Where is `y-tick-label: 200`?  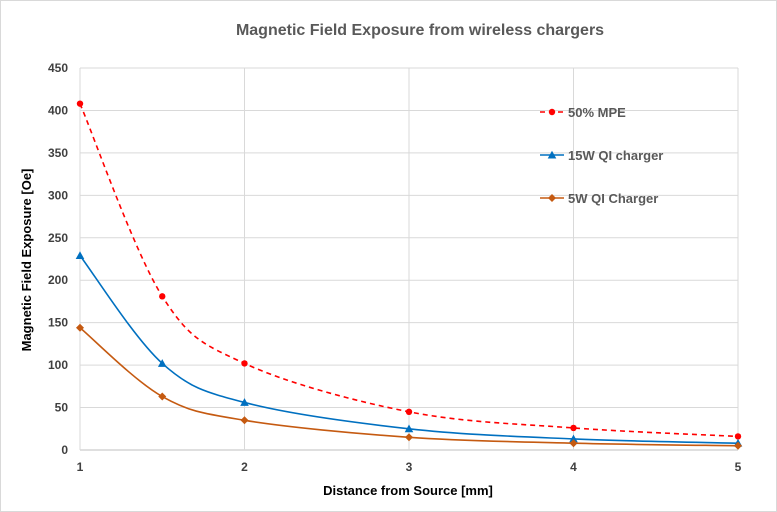 y-tick-label: 200 is located at coordinates (58, 280).